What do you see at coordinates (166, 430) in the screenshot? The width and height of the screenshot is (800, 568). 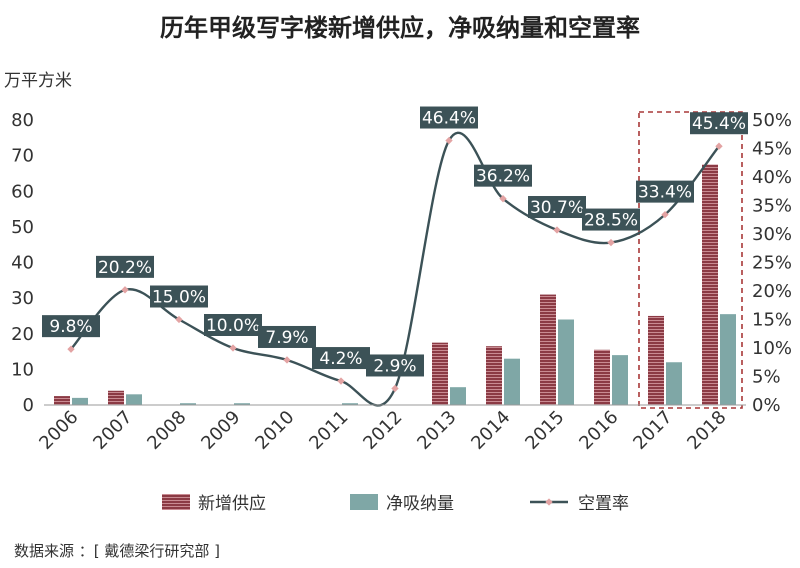 I see `x-tick-2008: 2008` at bounding box center [166, 430].